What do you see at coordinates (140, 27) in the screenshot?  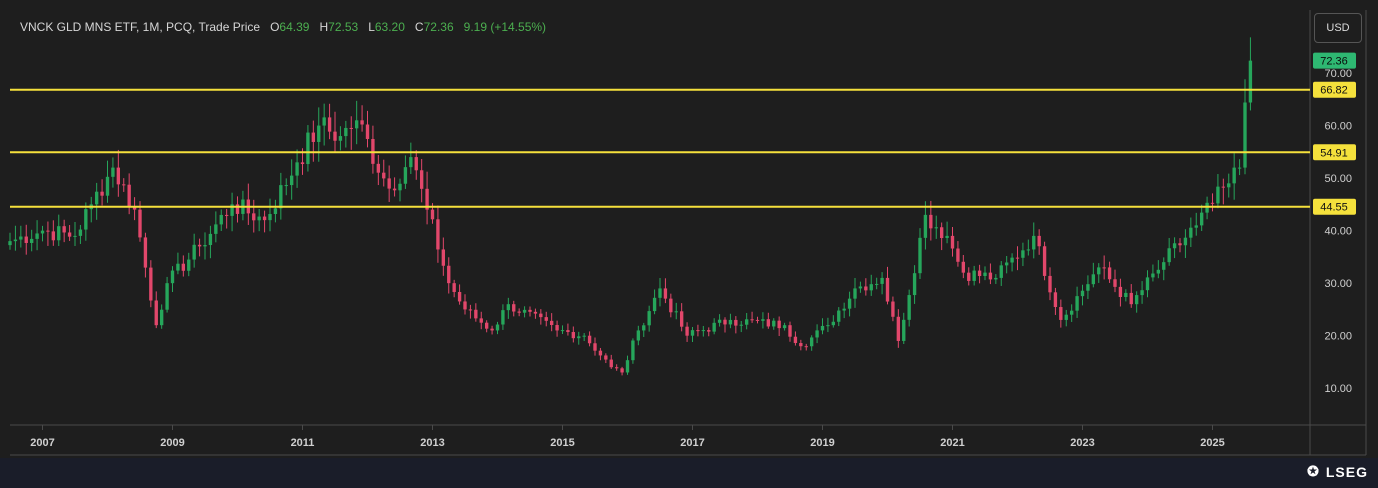 I see `instrument-name: VNCK GLD MNS ETF, 1M, PCQ, Trade Price` at bounding box center [140, 27].